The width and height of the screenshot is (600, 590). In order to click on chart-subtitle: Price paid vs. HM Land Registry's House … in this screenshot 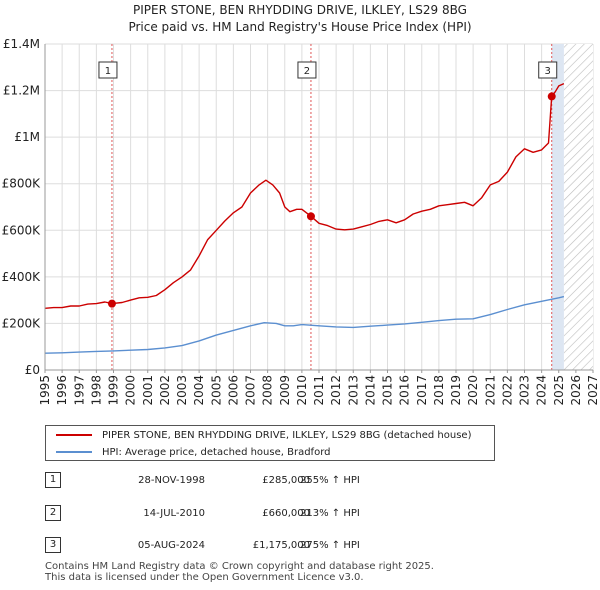, I will do `click(300, 27)`.